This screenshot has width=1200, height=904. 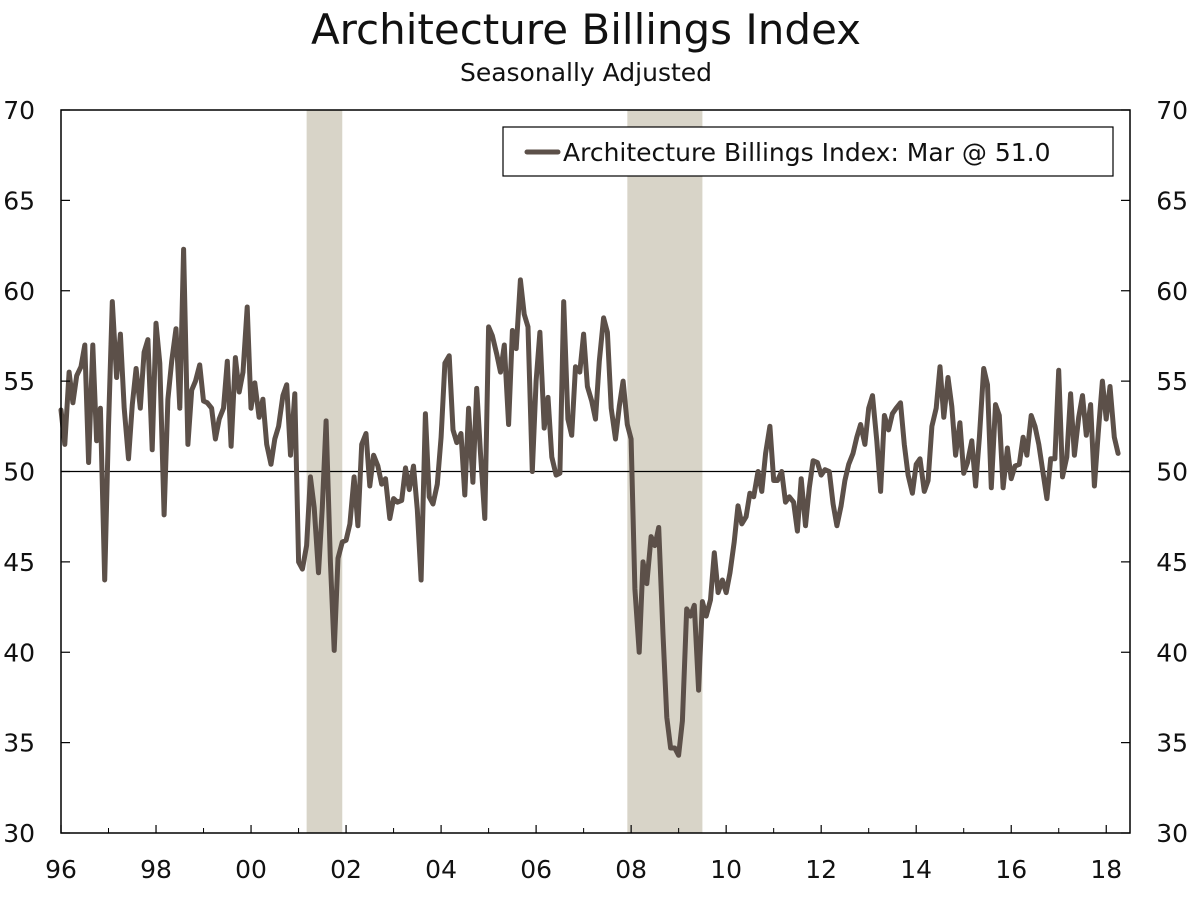 What do you see at coordinates (1154, 472) in the screenshot?
I see `y-axis-right: 30 35 40 45 50 55 60 65 70` at bounding box center [1154, 472].